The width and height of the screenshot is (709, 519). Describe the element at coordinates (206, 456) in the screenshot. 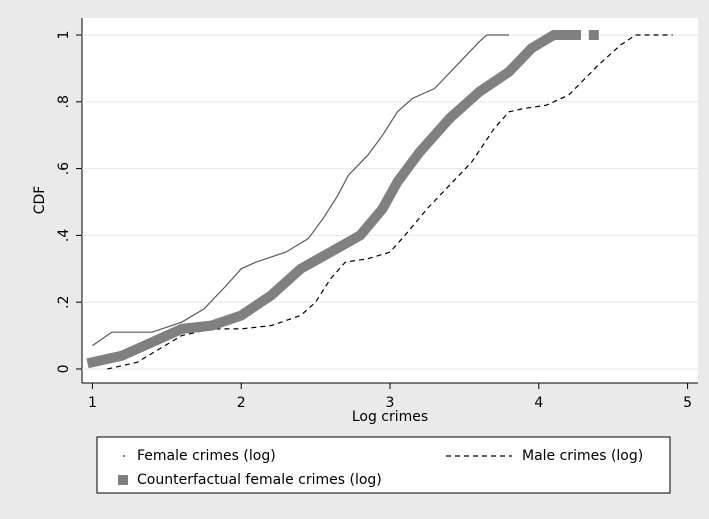

I see `legend-label: Female crimes (log)` at that location.